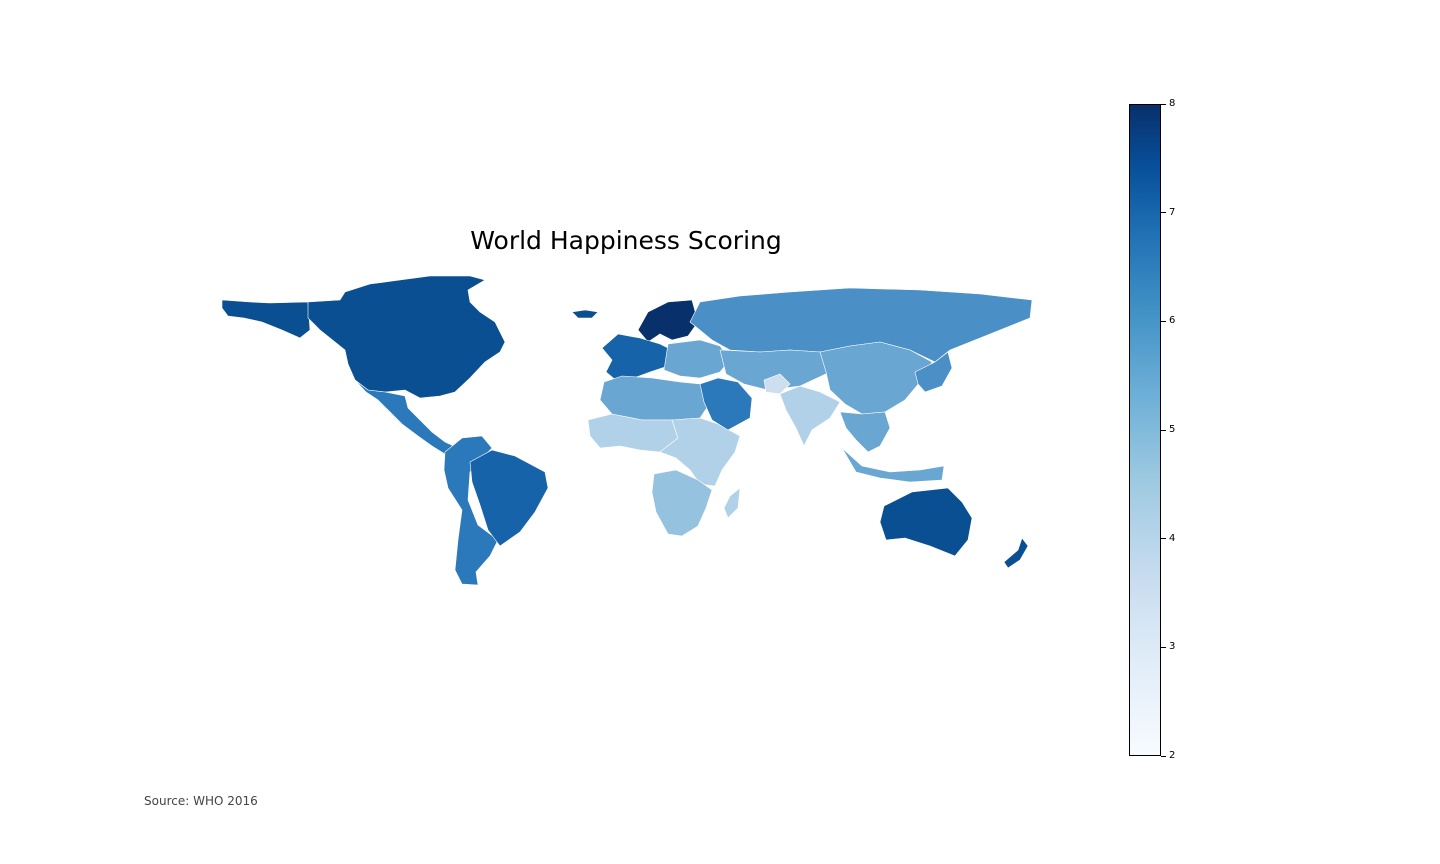  I want to click on colorbar-tick-label: 7, so click(1172, 212).